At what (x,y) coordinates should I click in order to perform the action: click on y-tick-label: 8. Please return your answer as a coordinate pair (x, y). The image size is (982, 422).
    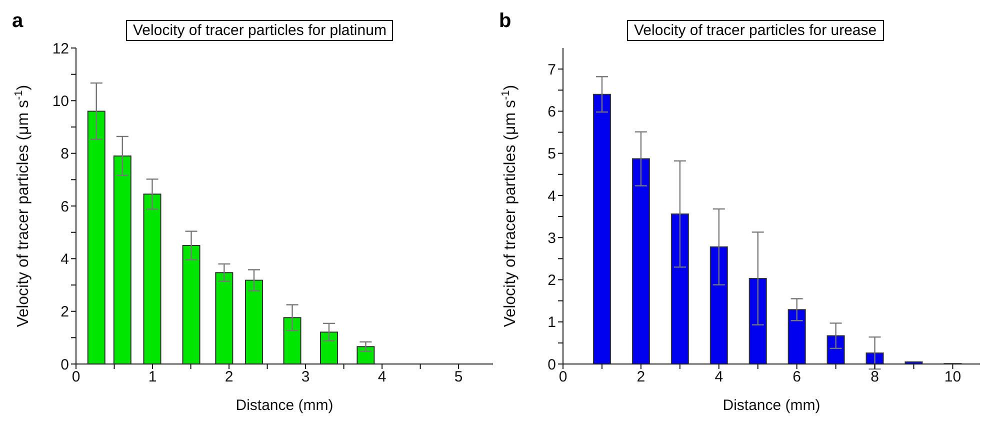
    Looking at the image, I should click on (64, 154).